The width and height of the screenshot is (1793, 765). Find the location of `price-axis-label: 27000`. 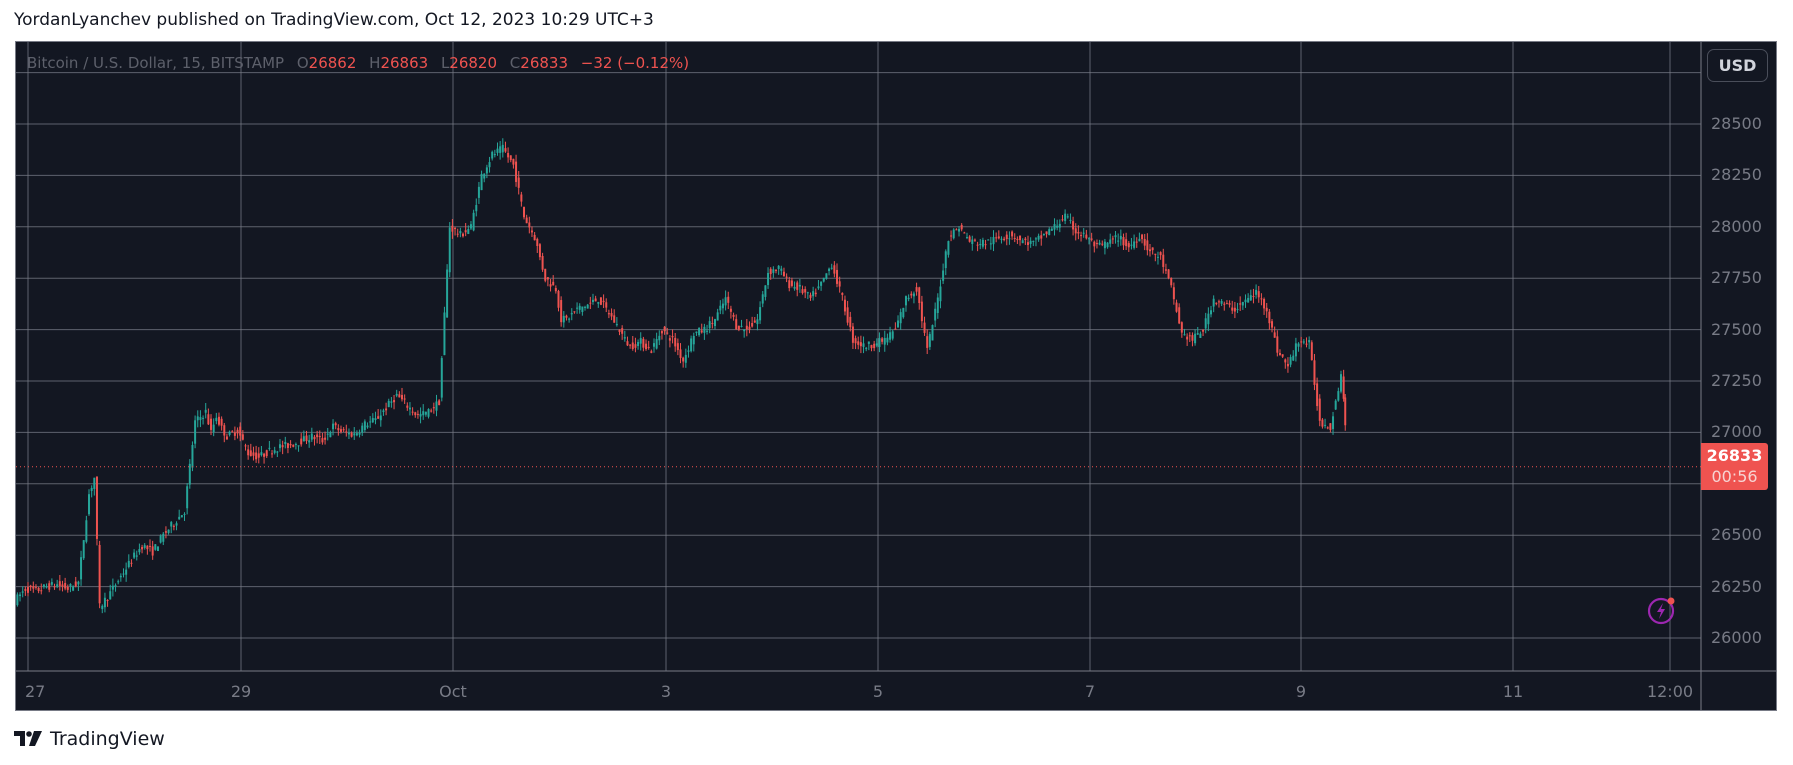

price-axis-label: 27000 is located at coordinates (1736, 432).